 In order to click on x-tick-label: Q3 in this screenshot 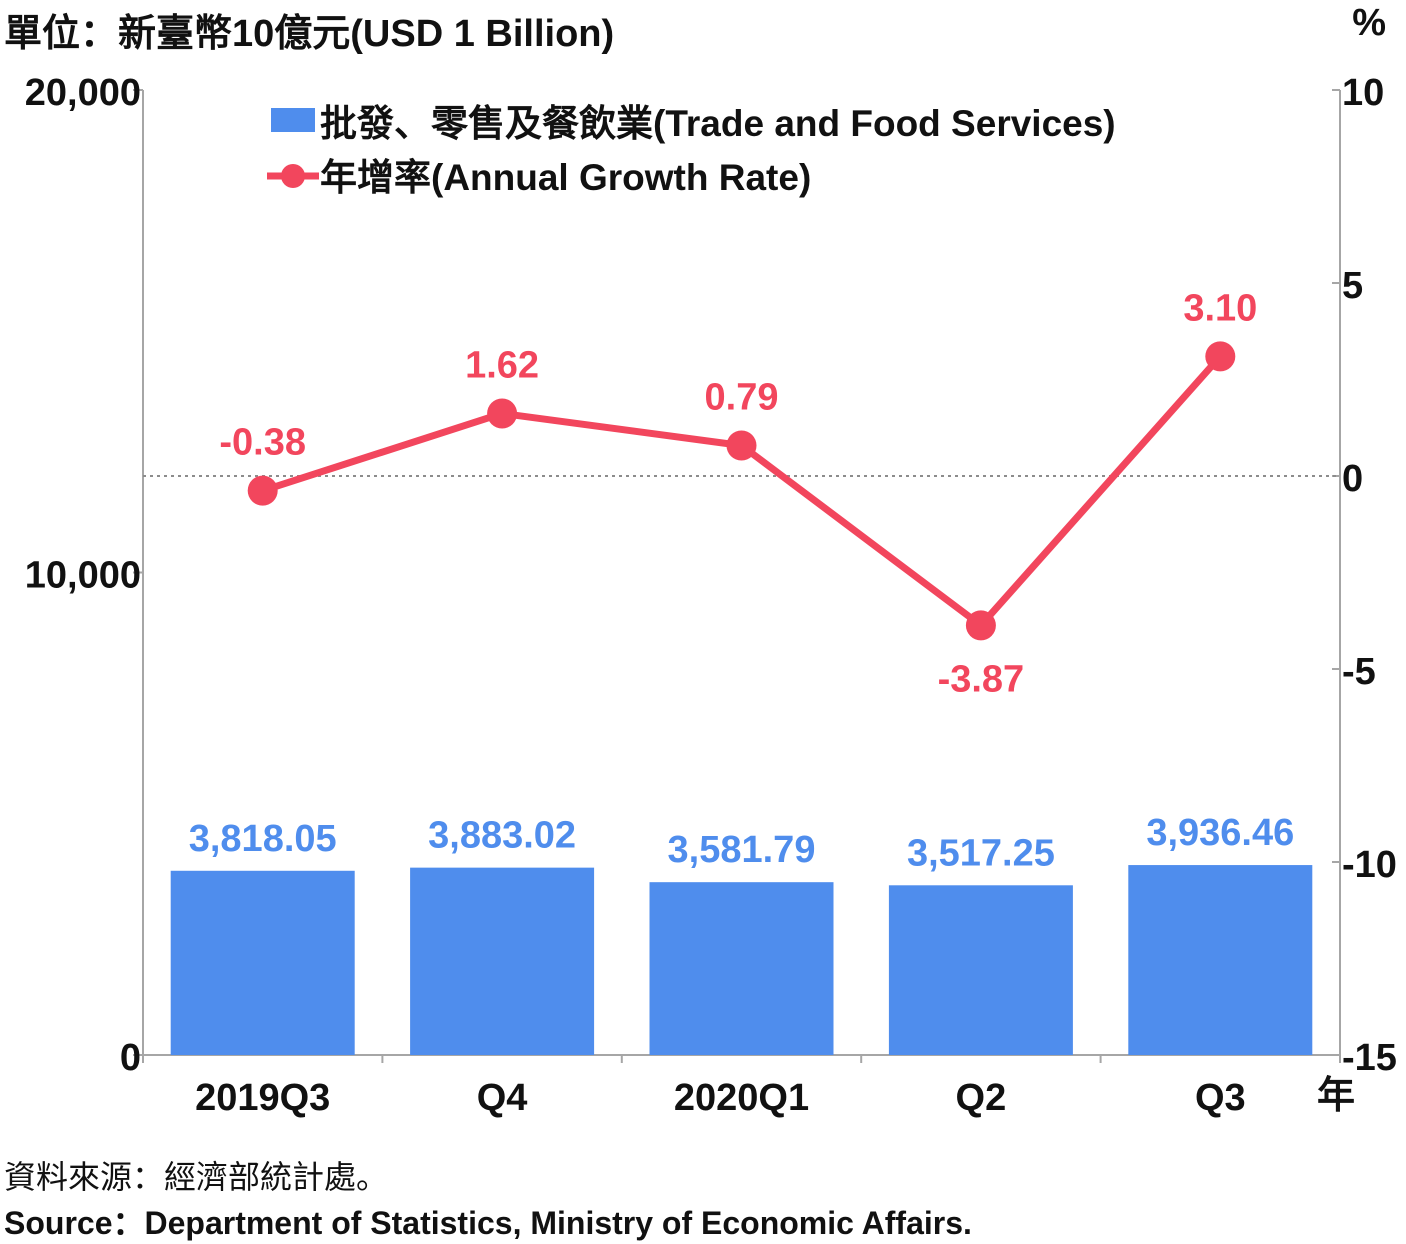, I will do `click(1220, 1098)`.